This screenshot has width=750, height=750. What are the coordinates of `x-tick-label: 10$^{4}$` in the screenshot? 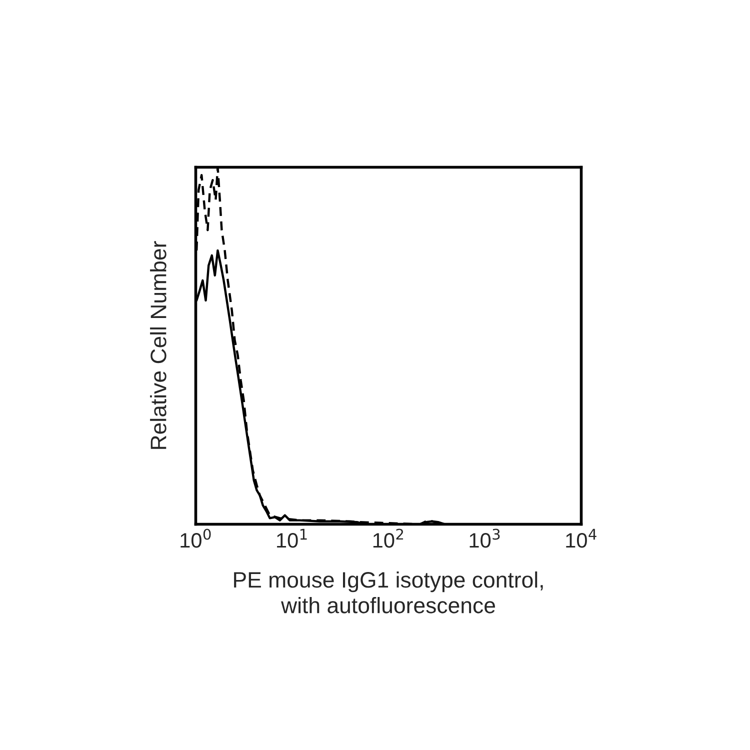 It's located at (581, 538).